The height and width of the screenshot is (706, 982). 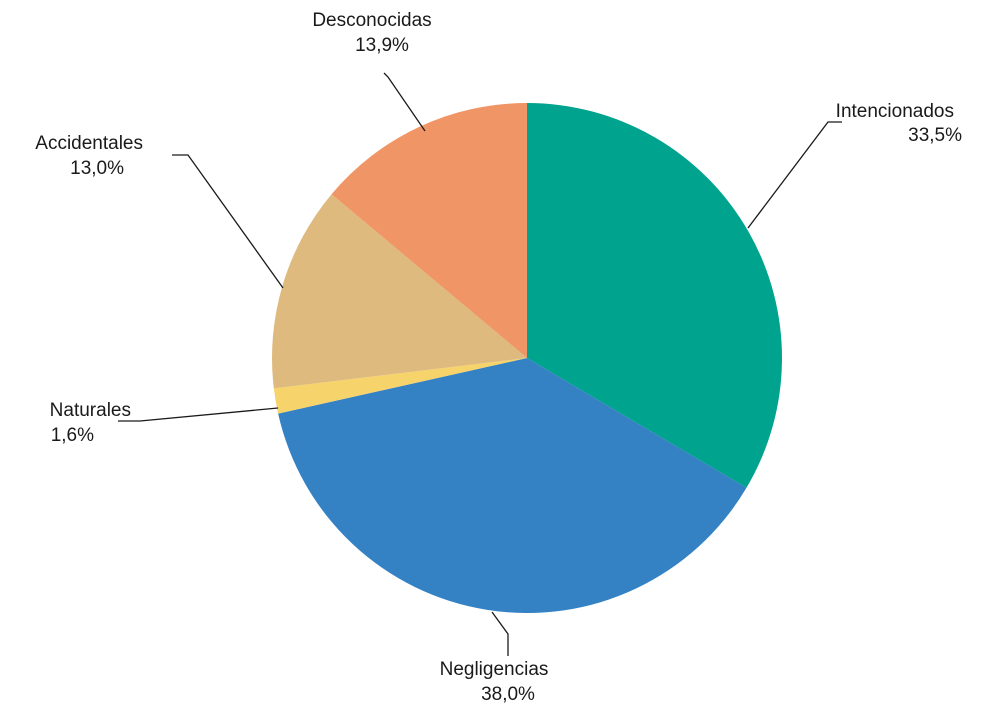 I want to click on leader-line-desconocidas, so click(x=404, y=102).